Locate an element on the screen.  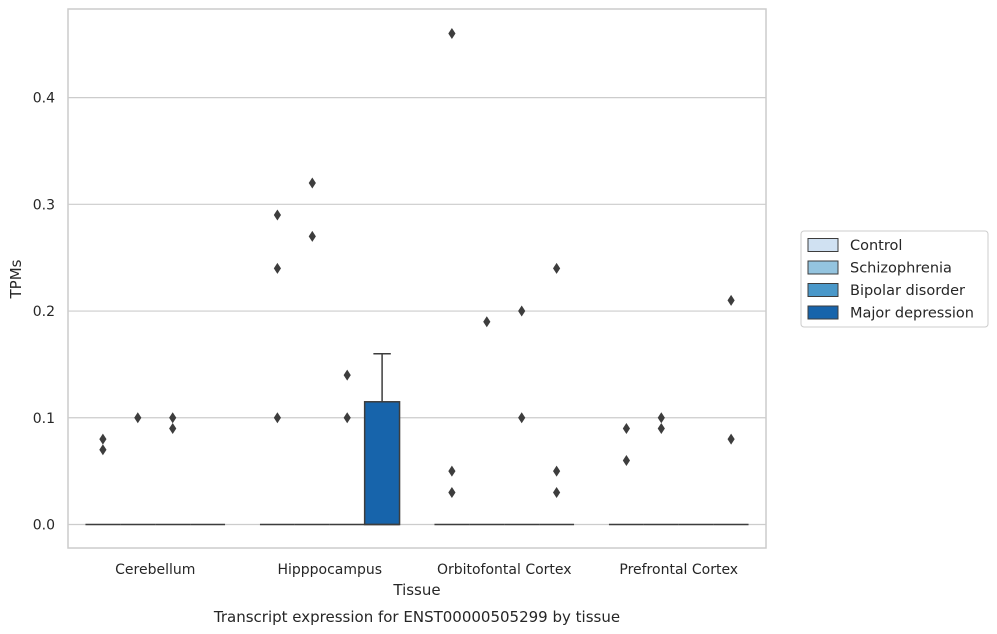
x-axis-title: Tissue is located at coordinates (416, 590).